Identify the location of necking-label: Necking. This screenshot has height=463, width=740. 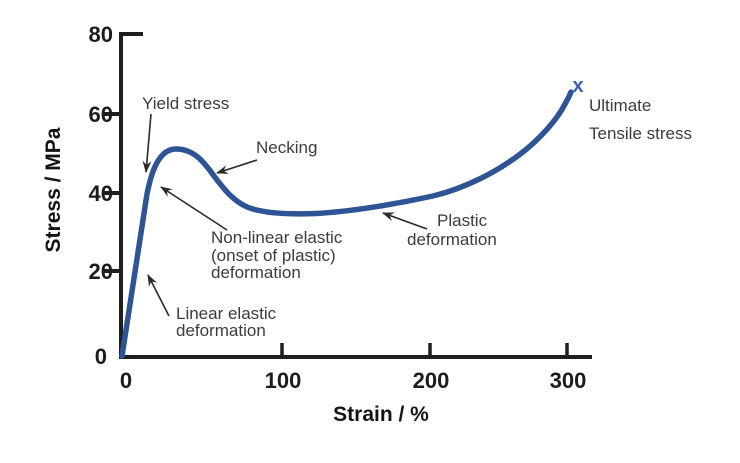
(286, 147).